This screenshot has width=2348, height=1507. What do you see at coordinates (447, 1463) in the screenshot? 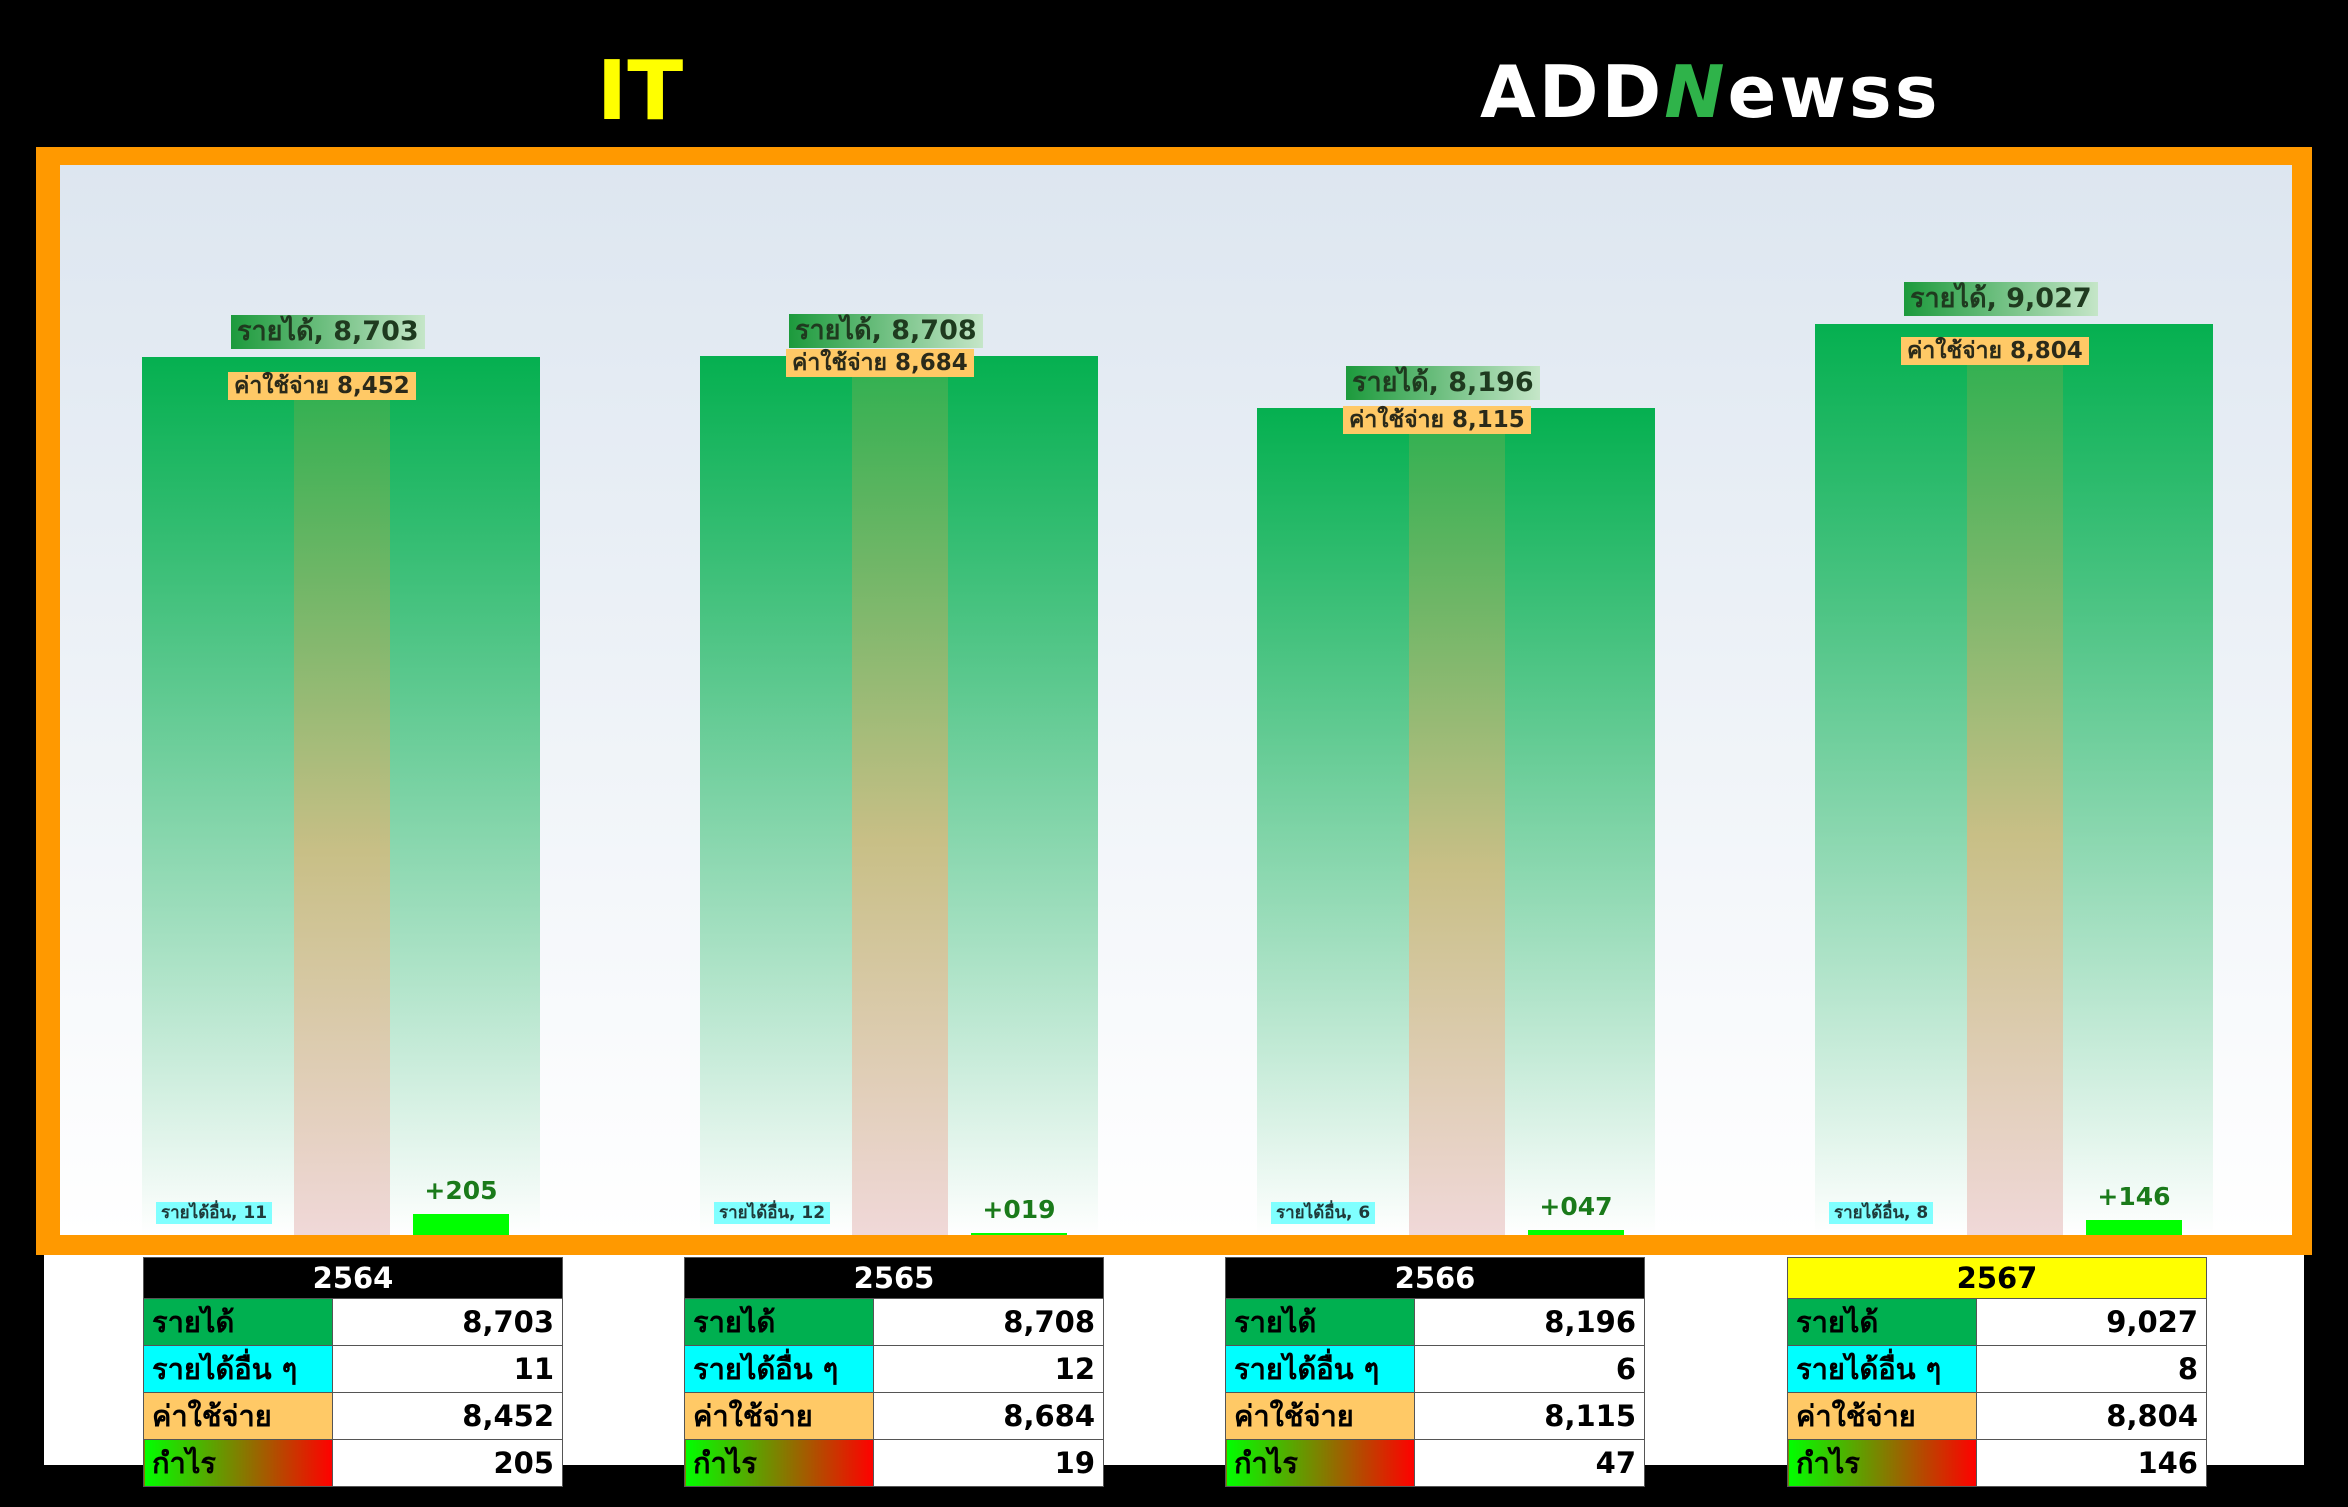
I see `row-value-profit: 205` at bounding box center [447, 1463].